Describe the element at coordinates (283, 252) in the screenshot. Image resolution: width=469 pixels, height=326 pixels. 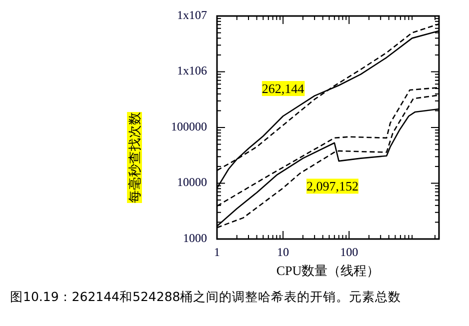
I see `x-tick-label: 10` at that location.